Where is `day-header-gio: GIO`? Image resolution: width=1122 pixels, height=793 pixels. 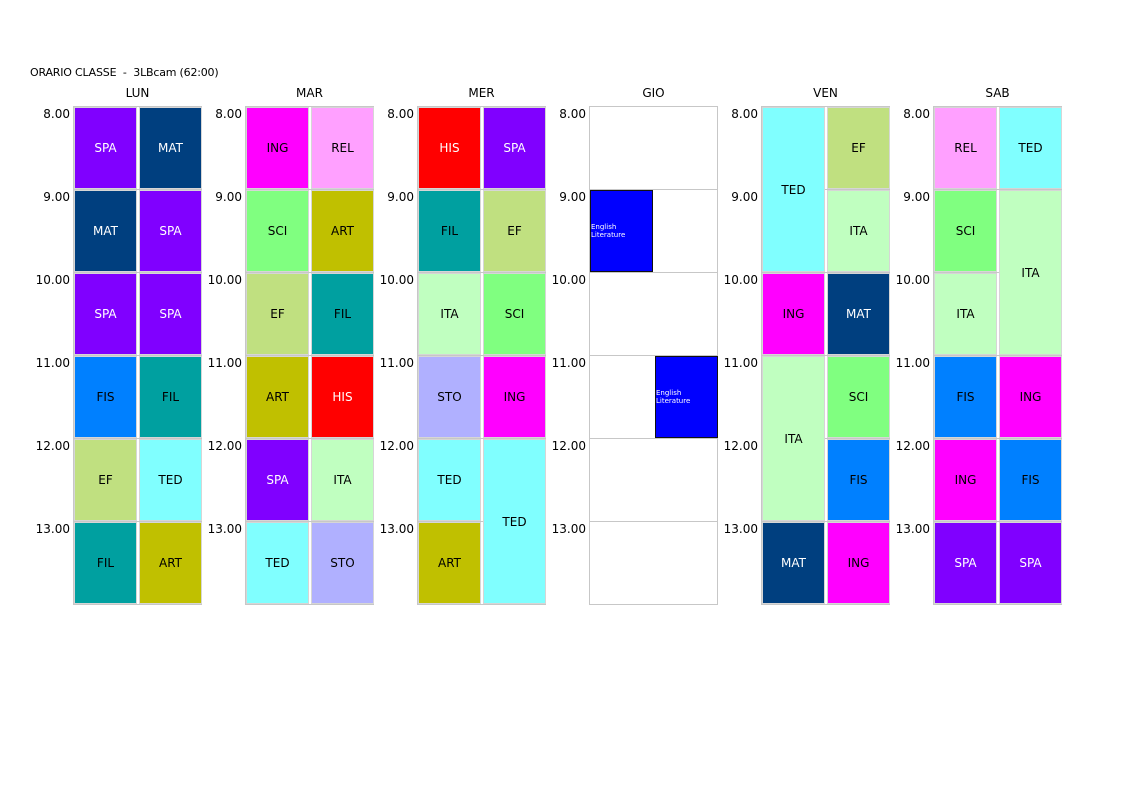
day-header-gio: GIO is located at coordinates (653, 93).